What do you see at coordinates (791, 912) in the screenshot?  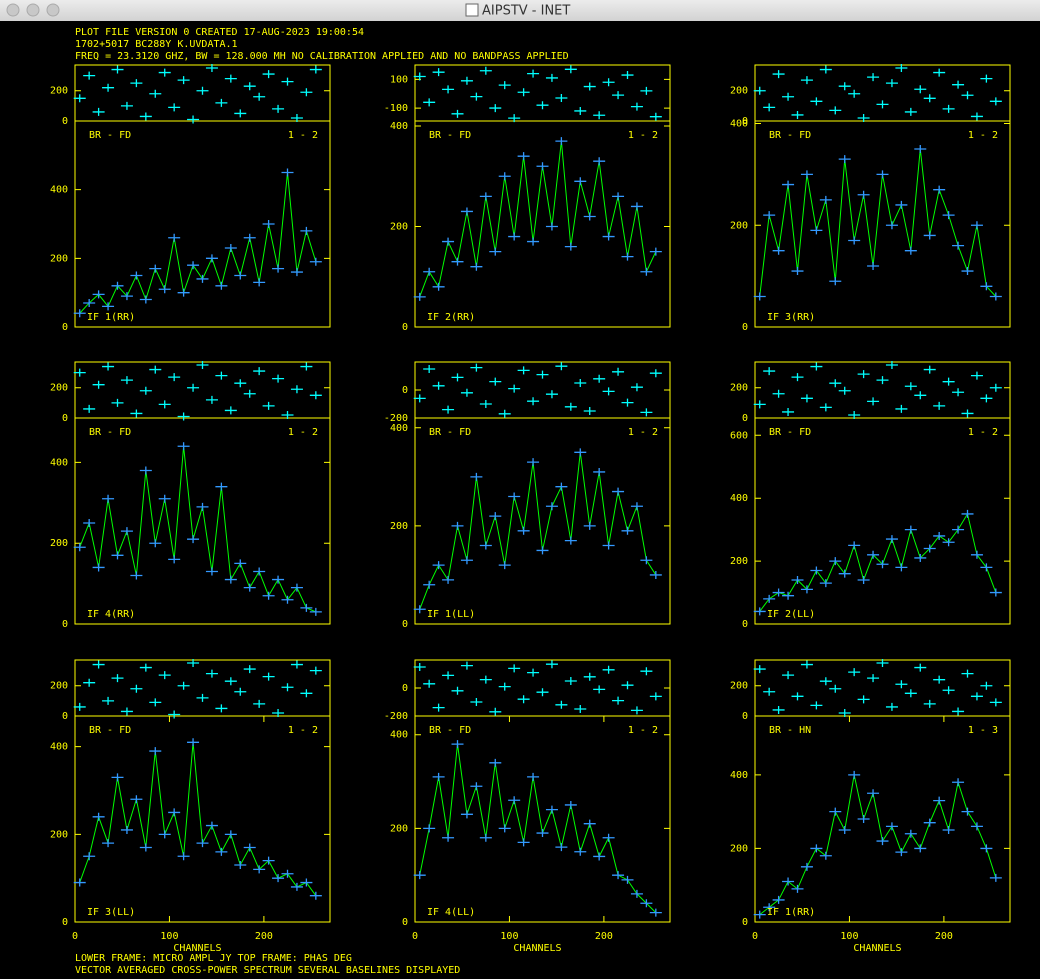 I see `if-label: IF 1(RR)` at bounding box center [791, 912].